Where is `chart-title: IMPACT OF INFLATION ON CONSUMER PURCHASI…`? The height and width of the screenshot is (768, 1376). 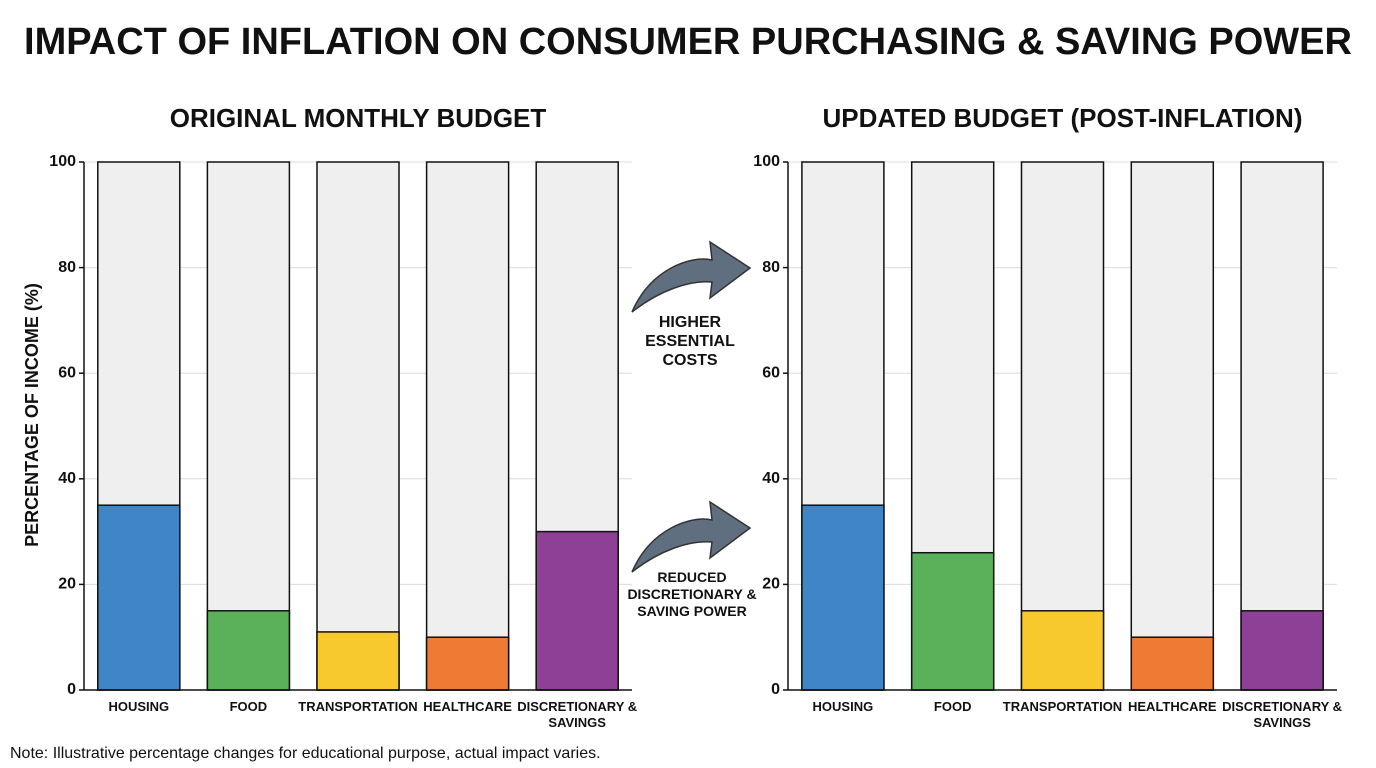
chart-title: IMPACT OF INFLATION ON CONSUMER PURCHASI… is located at coordinates (688, 42).